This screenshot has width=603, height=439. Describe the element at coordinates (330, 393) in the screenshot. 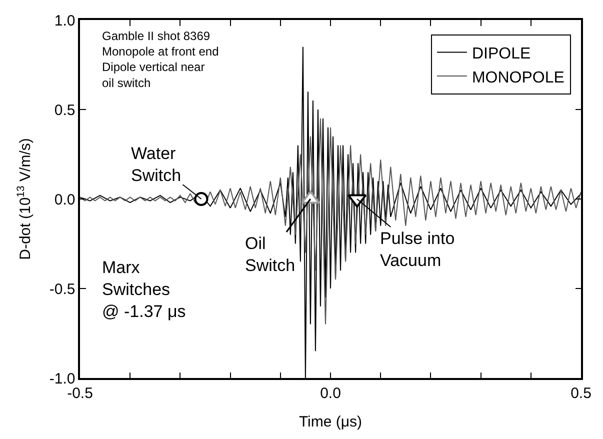

I see `x-tick-label: 0.0` at that location.